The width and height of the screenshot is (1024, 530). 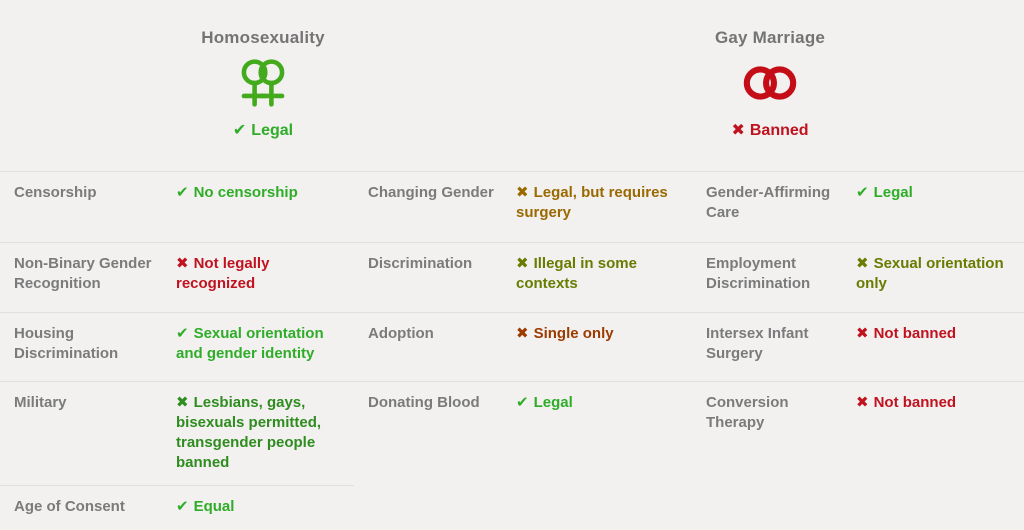 I want to click on header-gay-marriage: Gay Marriage ✖ Banned, so click(x=770, y=85).